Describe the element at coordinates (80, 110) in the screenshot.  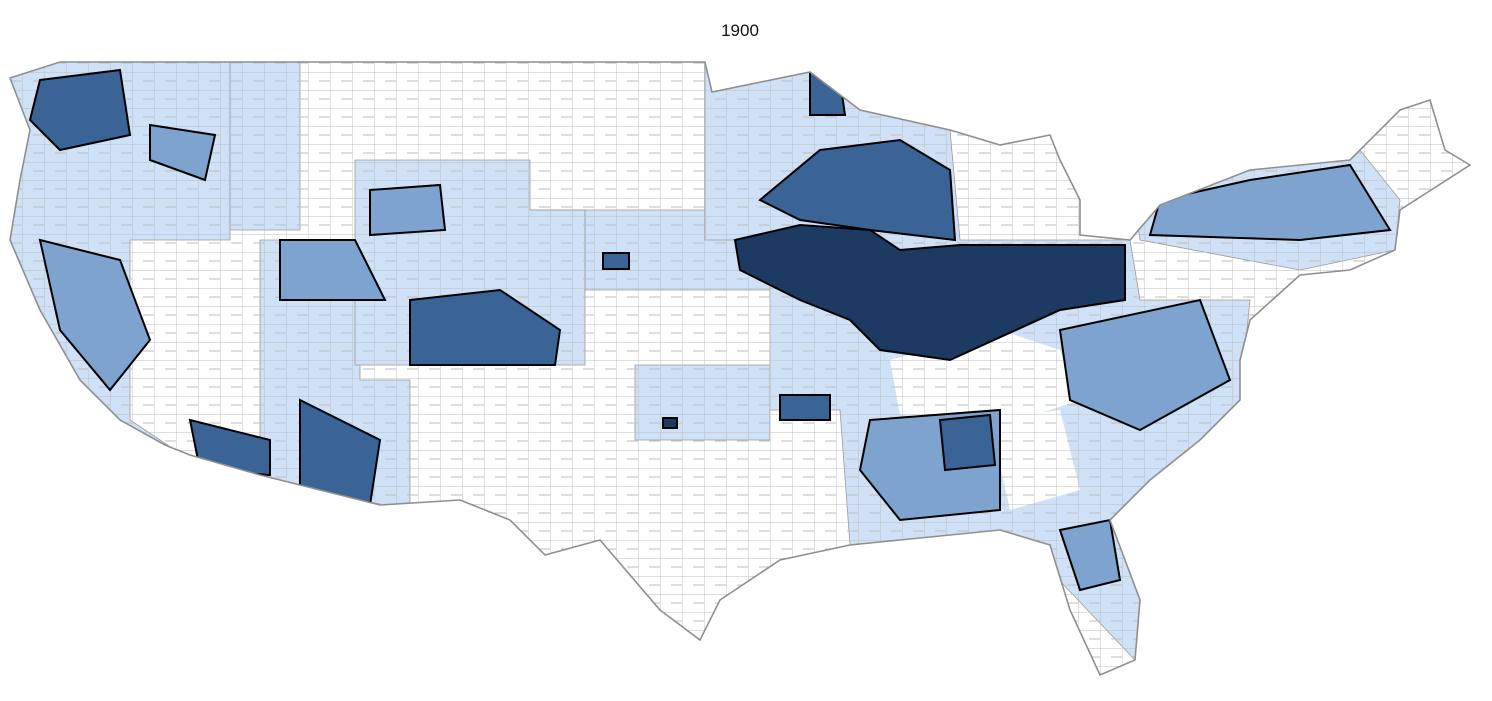
I see `county-washington` at that location.